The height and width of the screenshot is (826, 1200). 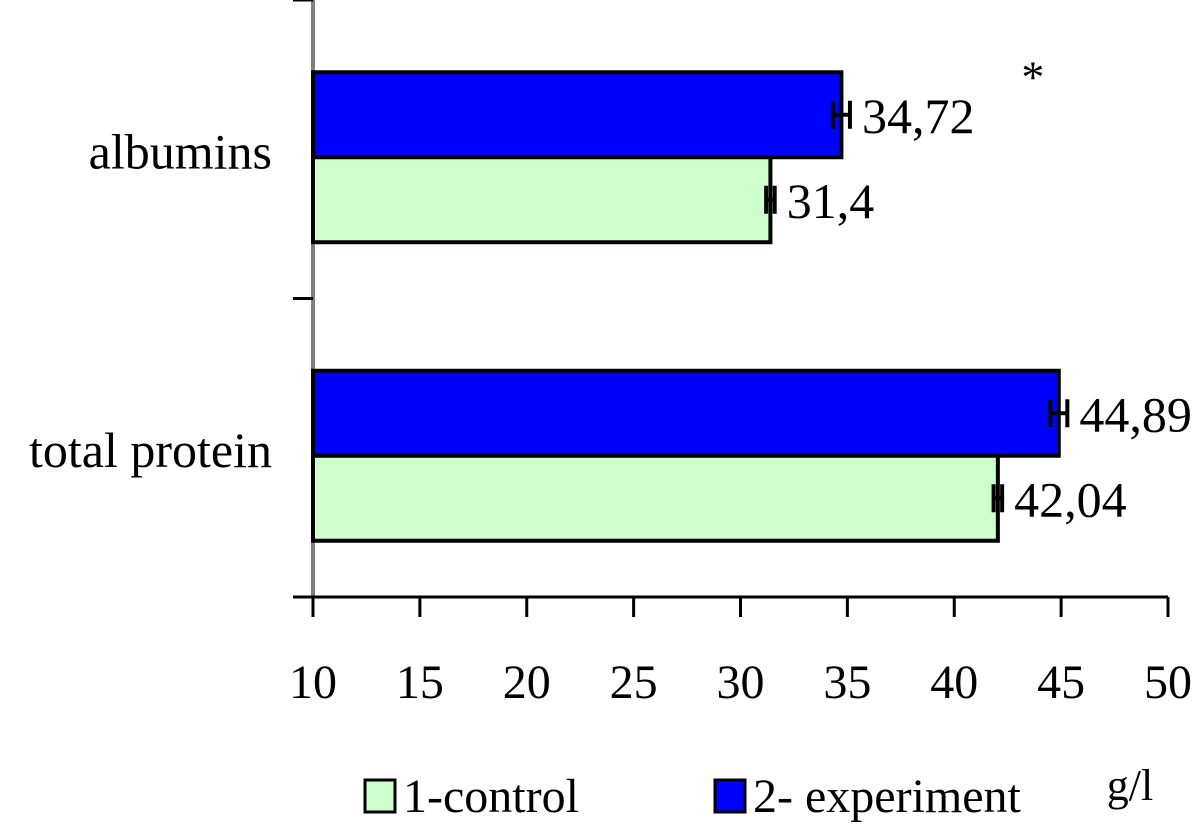 What do you see at coordinates (692, 796) in the screenshot?
I see `legend: 1-control 2- experiment` at bounding box center [692, 796].